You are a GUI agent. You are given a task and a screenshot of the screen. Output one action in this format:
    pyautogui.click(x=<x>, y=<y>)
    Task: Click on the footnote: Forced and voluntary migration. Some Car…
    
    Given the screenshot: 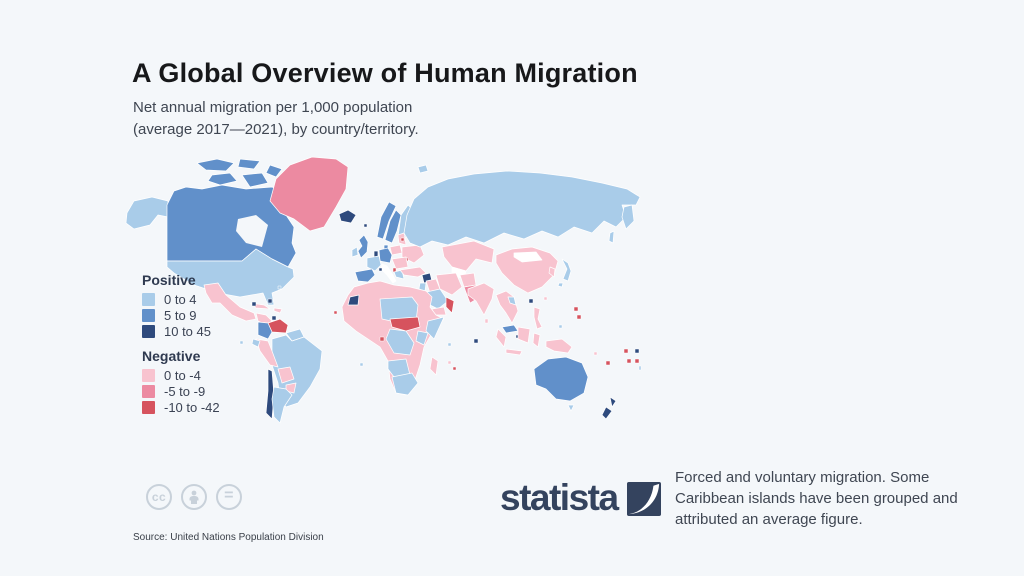 What is the action you would take?
    pyautogui.click(x=825, y=498)
    